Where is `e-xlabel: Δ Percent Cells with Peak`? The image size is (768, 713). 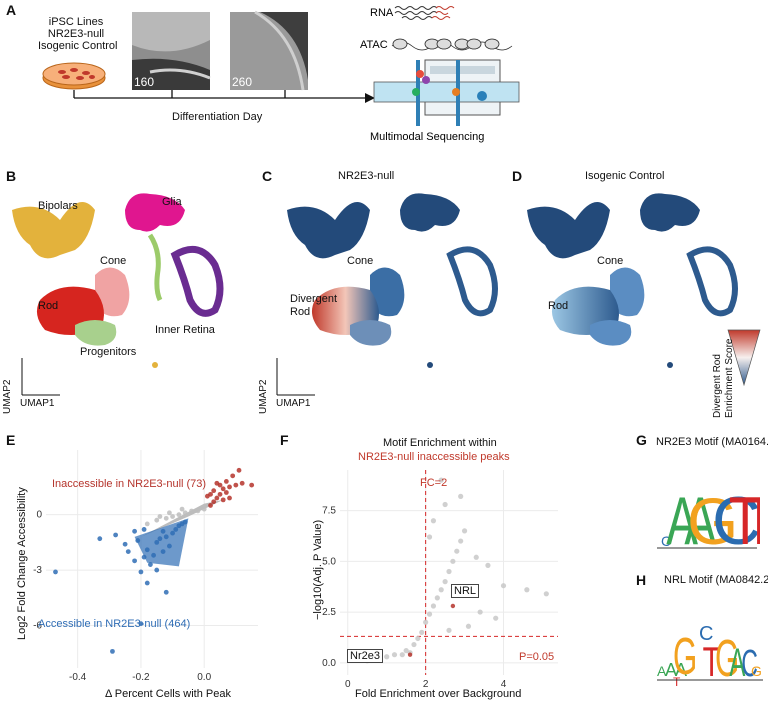 e-xlabel: Δ Percent Cells with Peak is located at coordinates (168, 694).